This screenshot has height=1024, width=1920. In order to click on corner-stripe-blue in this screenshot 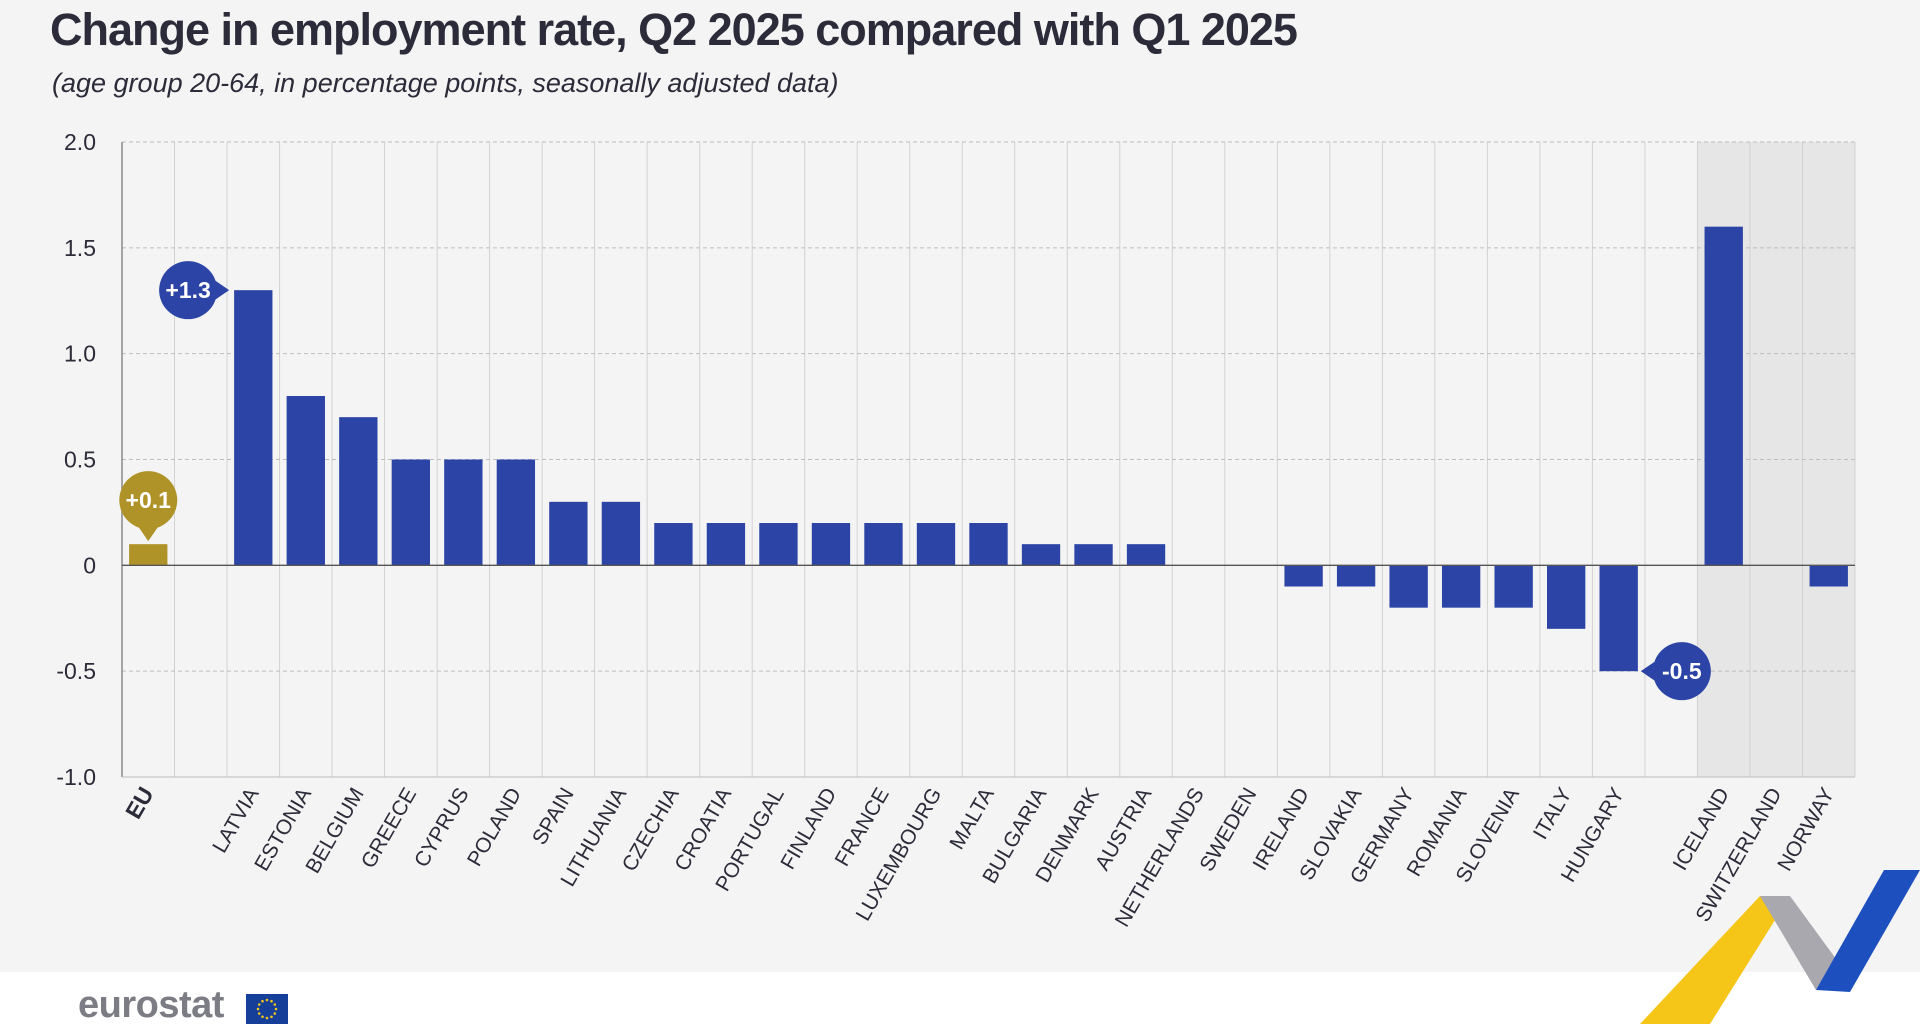, I will do `click(1868, 931)`.